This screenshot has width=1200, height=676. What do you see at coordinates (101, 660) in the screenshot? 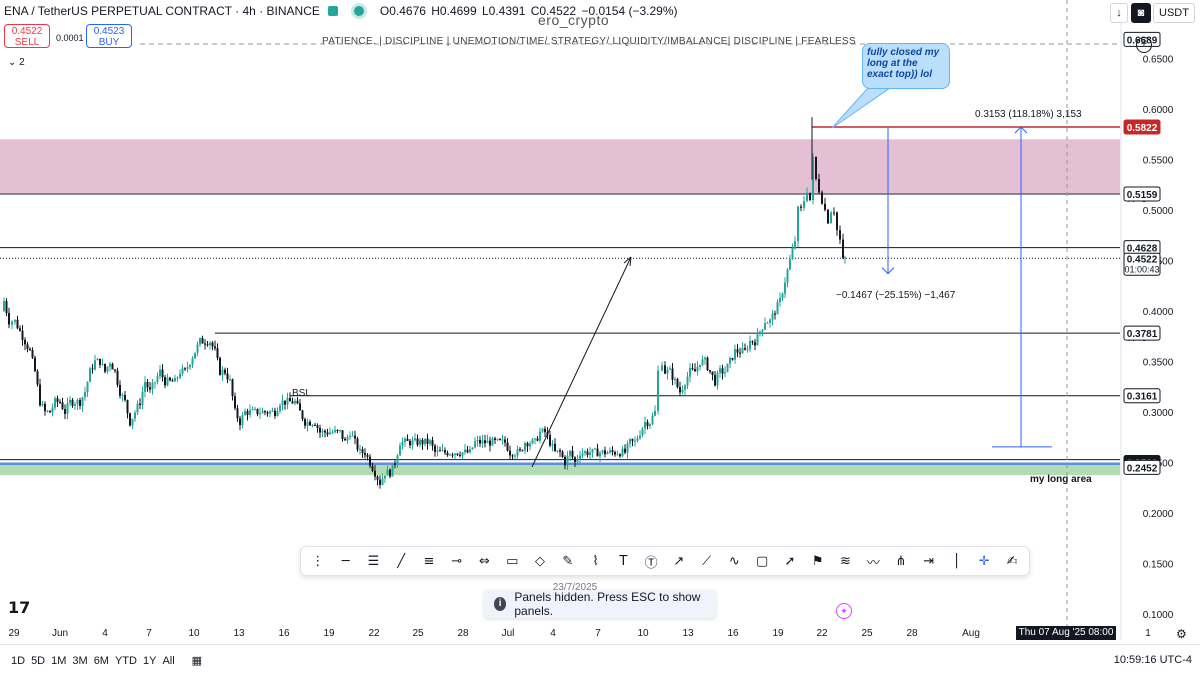
I see `timeframe-6m: 6M` at bounding box center [101, 660].